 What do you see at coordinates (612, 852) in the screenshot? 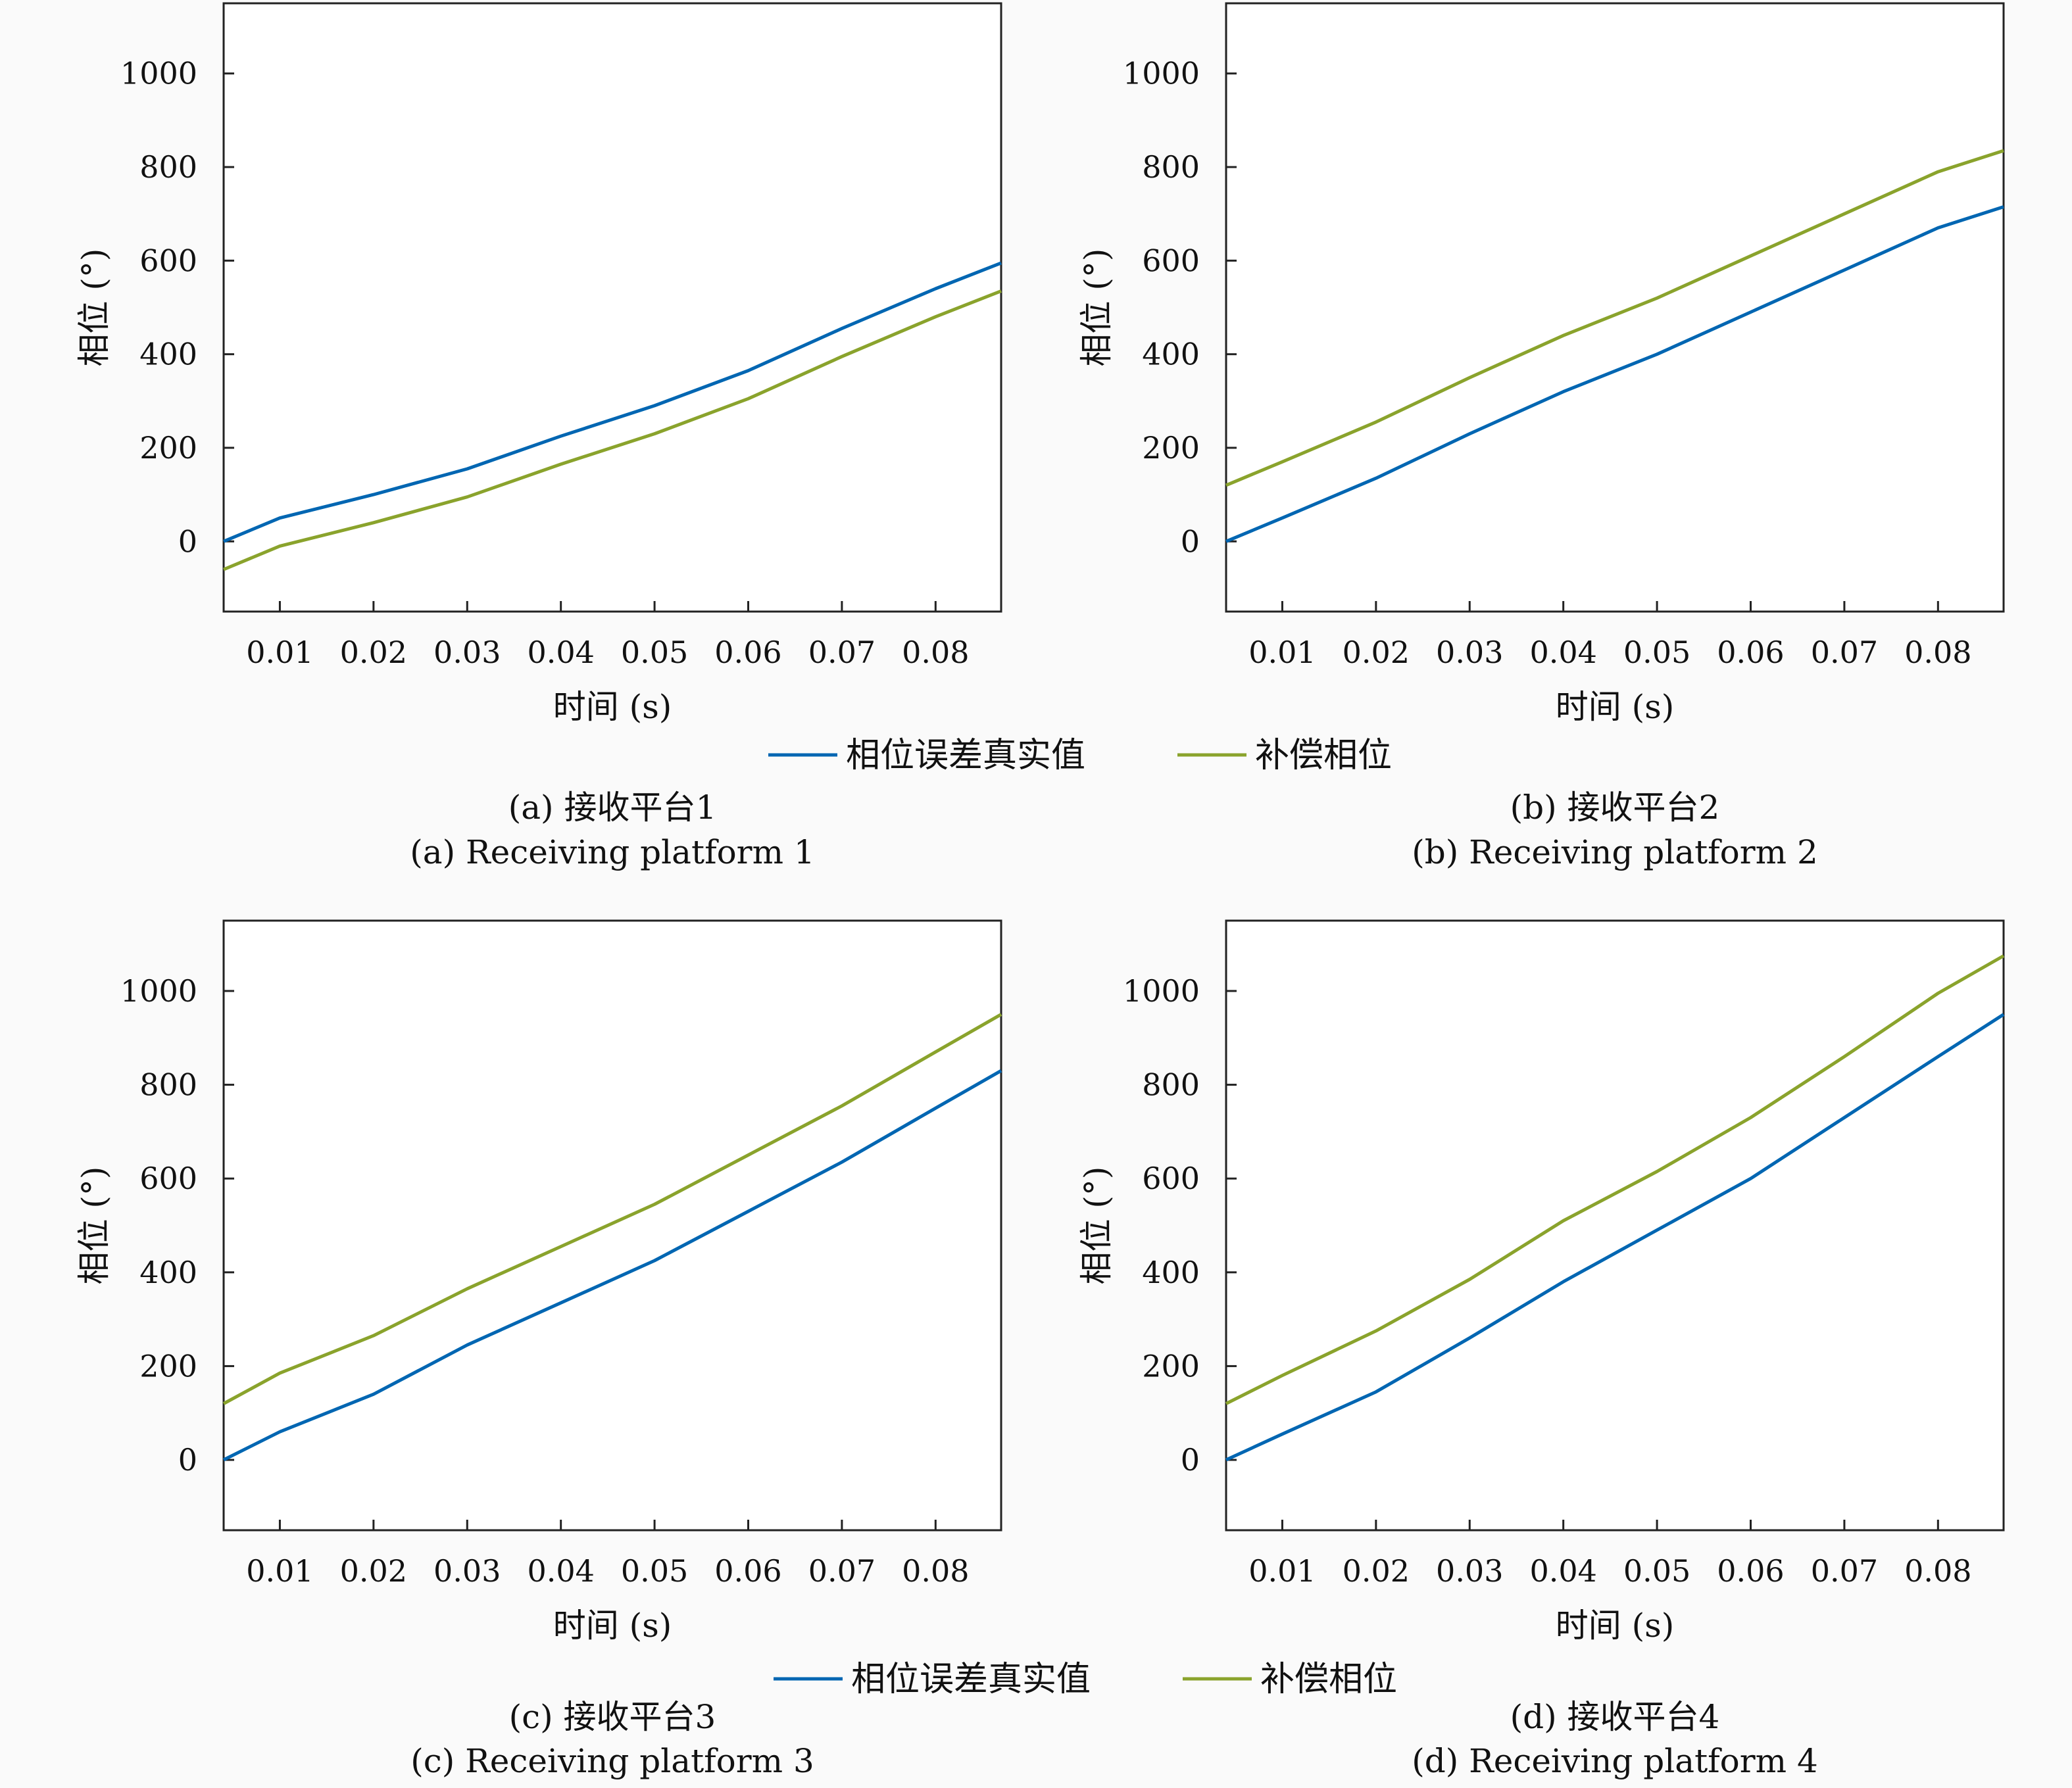
I see `caption-en: (a) Receiving platform 1` at bounding box center [612, 852].